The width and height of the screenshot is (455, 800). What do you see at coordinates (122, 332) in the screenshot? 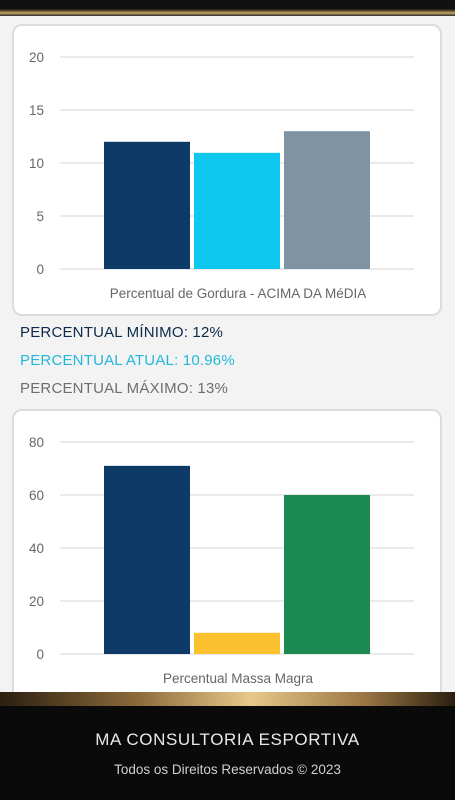
I see `min-percentage-label: PERCENTUAL MÍNIMO: 12%` at bounding box center [122, 332].